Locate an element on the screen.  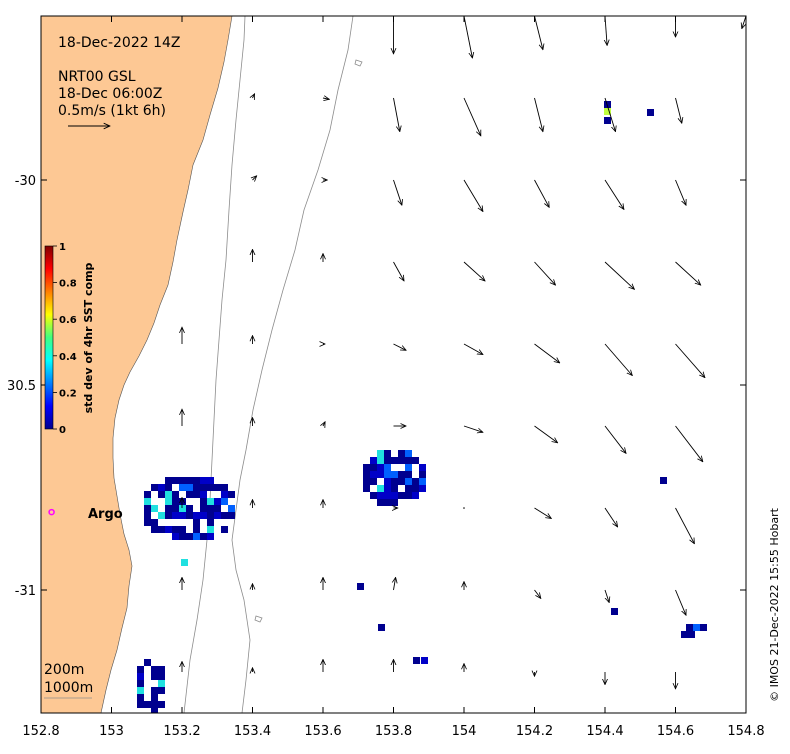
argo-float-marker is located at coordinates (51, 512).